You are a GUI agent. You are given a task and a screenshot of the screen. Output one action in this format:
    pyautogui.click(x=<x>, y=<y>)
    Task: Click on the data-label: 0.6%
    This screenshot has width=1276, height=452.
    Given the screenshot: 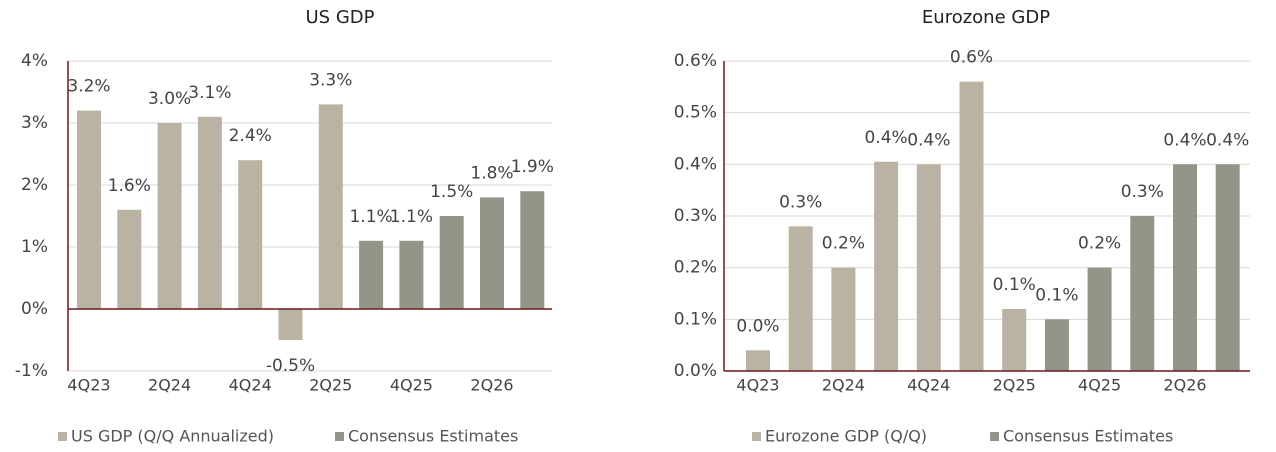 What is the action you would take?
    pyautogui.click(x=971, y=58)
    